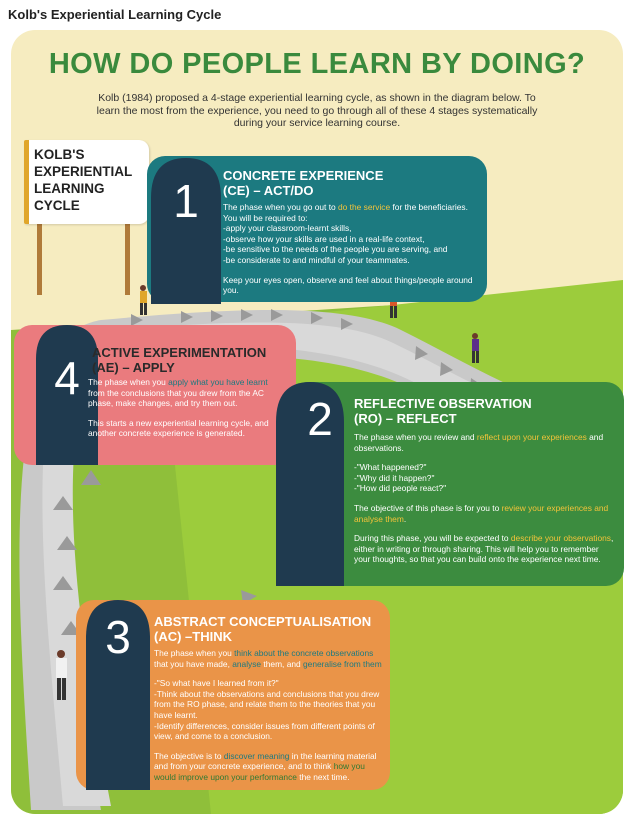 The image size is (634, 822). I want to click on stage-2-title-line2: (RO) – REFLECT, so click(405, 418).